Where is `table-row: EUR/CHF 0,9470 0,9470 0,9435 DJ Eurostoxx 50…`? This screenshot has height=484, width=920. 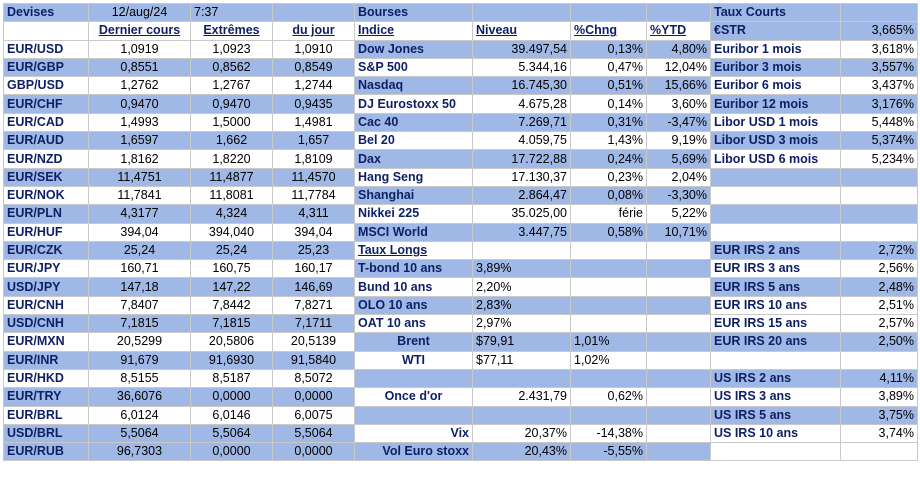
table-row: EUR/CHF 0,9470 0,9470 0,9435 DJ Eurostoxx 50… is located at coordinates (460, 104).